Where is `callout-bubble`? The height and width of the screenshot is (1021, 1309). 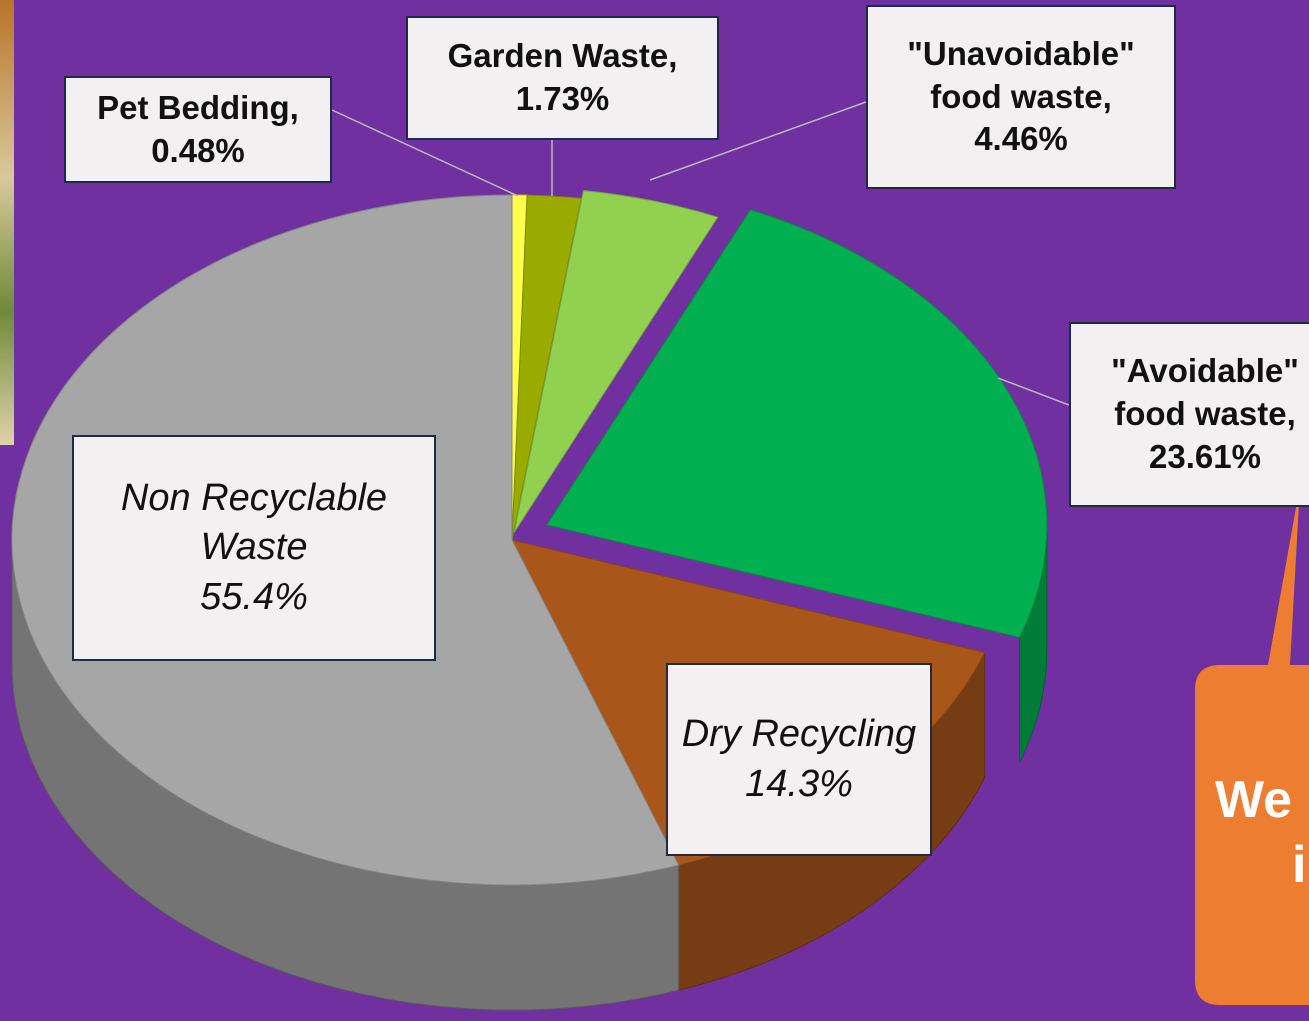
callout-bubble is located at coordinates (1252, 745).